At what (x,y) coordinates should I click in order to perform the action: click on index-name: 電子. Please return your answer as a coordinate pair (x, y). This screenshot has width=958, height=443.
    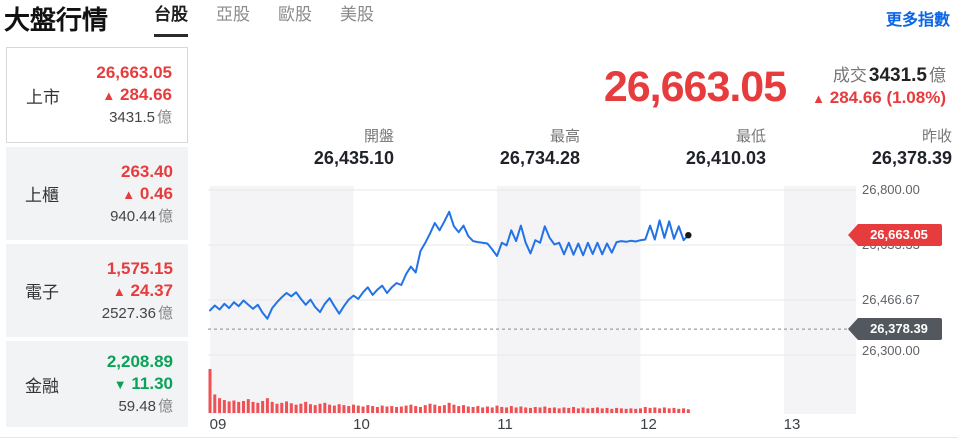
    Looking at the image, I should click on (42, 292).